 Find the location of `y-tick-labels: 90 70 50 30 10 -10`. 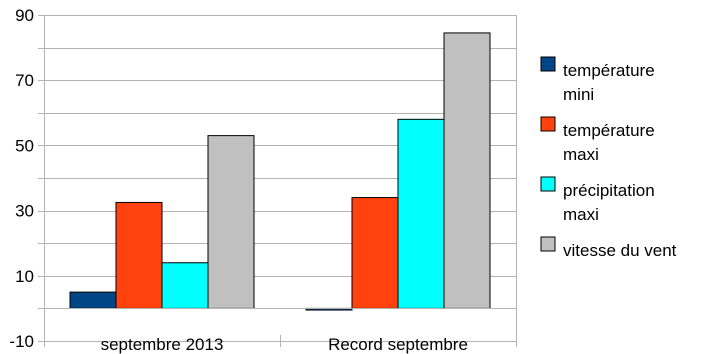

y-tick-labels: 90 70 50 30 10 -10 is located at coordinates (21, 178).